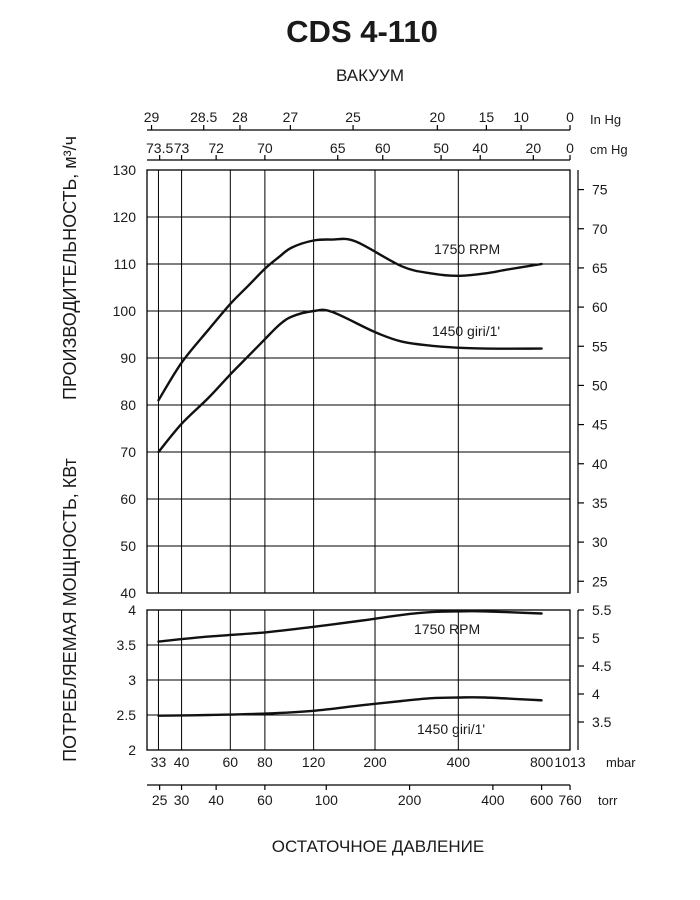 Image resolution: width=700 pixels, height=900 pixels. Describe the element at coordinates (609, 149) in the screenshot. I see `top-cmhg-unit: cm Hg` at that location.